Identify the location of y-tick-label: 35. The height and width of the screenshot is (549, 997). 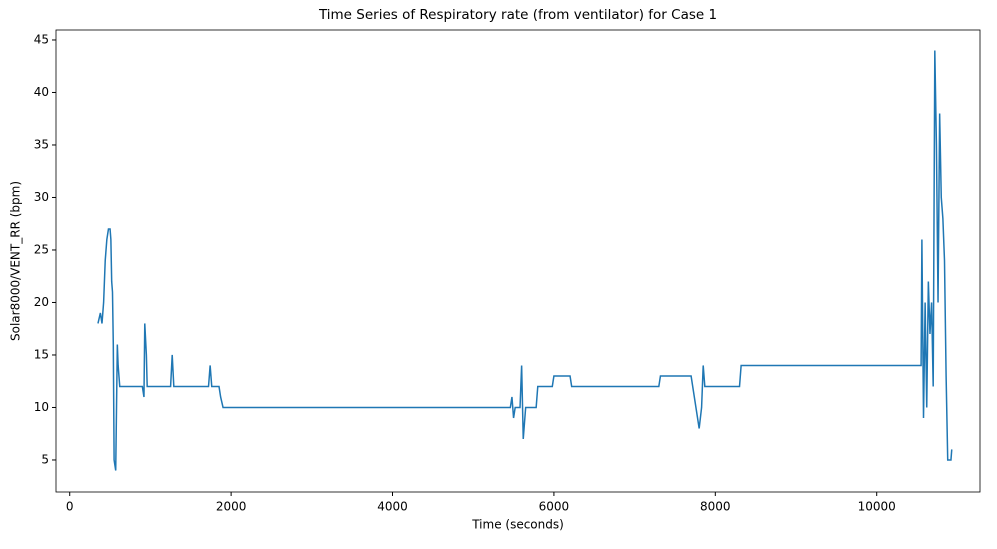
(41, 144).